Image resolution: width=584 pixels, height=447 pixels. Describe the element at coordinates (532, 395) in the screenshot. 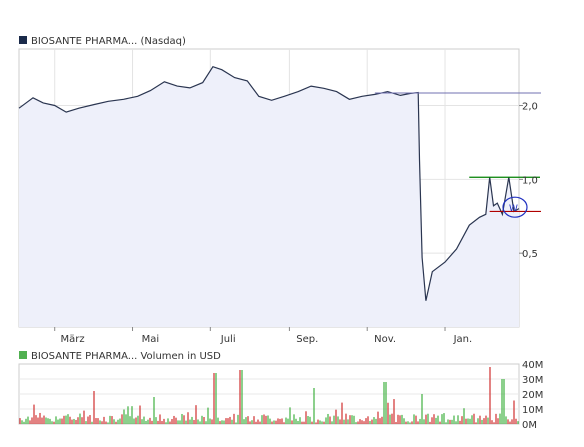

I see `volume-y-tick-label: 20M` at that location.